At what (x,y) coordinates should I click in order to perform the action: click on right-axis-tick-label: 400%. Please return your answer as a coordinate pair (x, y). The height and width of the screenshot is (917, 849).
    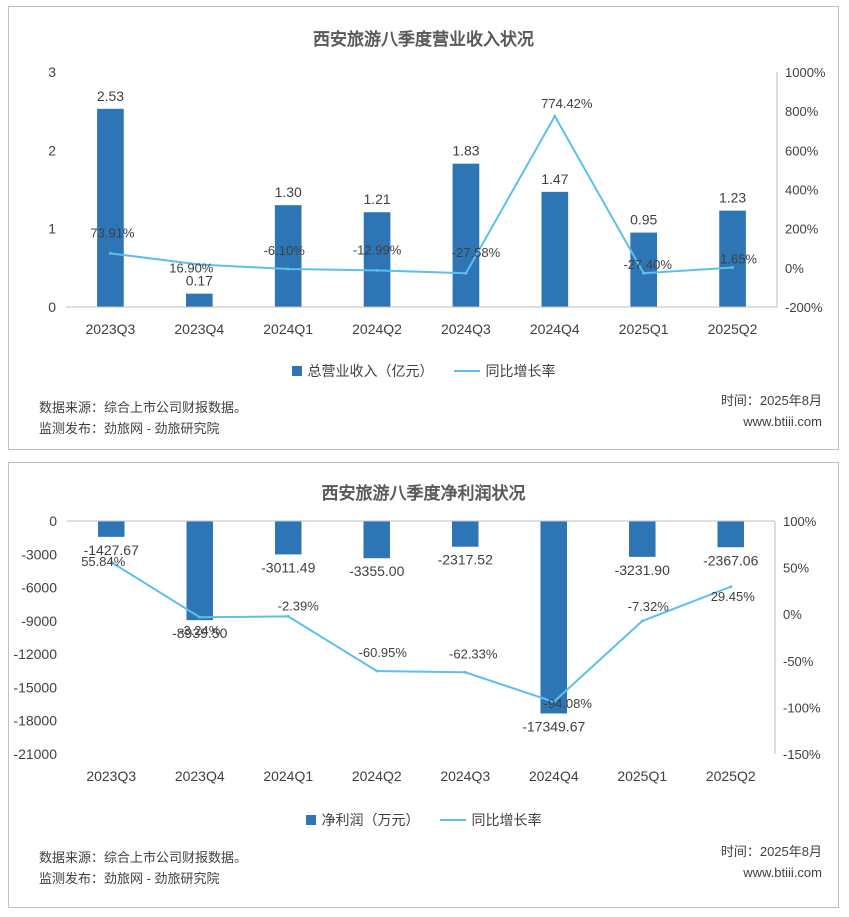
    Looking at the image, I should click on (802, 190).